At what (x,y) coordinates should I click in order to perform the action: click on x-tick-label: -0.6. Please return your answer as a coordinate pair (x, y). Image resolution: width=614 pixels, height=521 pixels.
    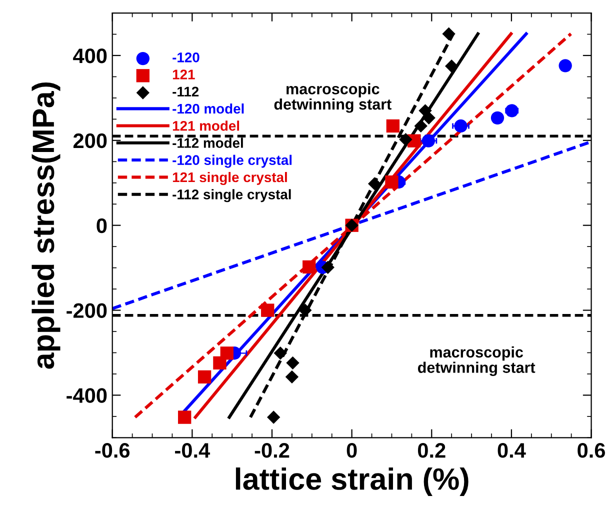
    Looking at the image, I should click on (112, 450).